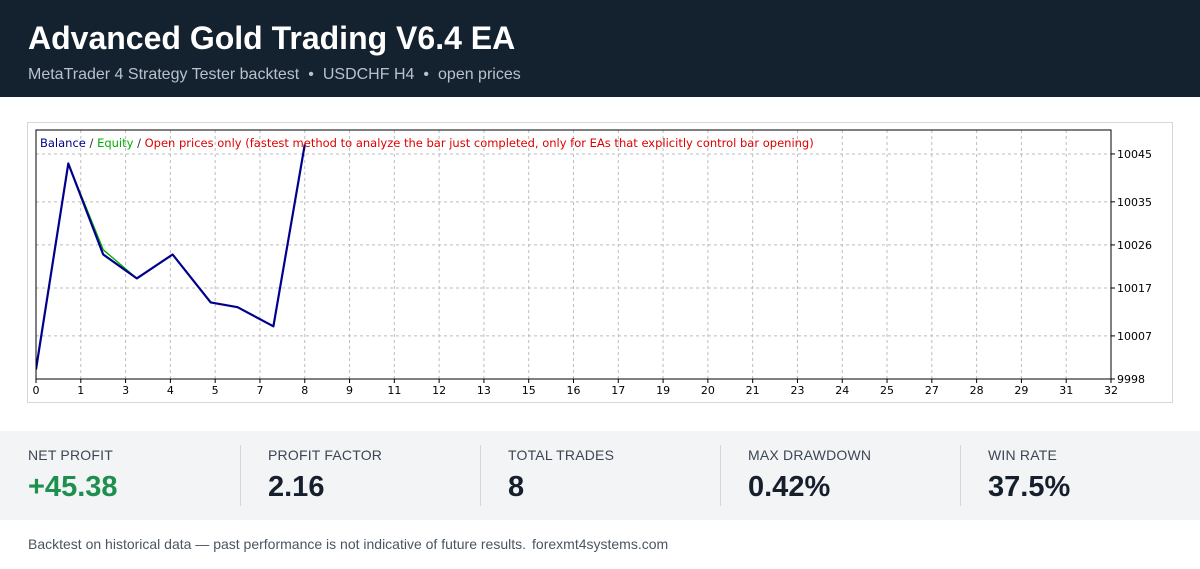 This screenshot has width=1200, height=569. I want to click on x-tick-label: 3, so click(125, 390).